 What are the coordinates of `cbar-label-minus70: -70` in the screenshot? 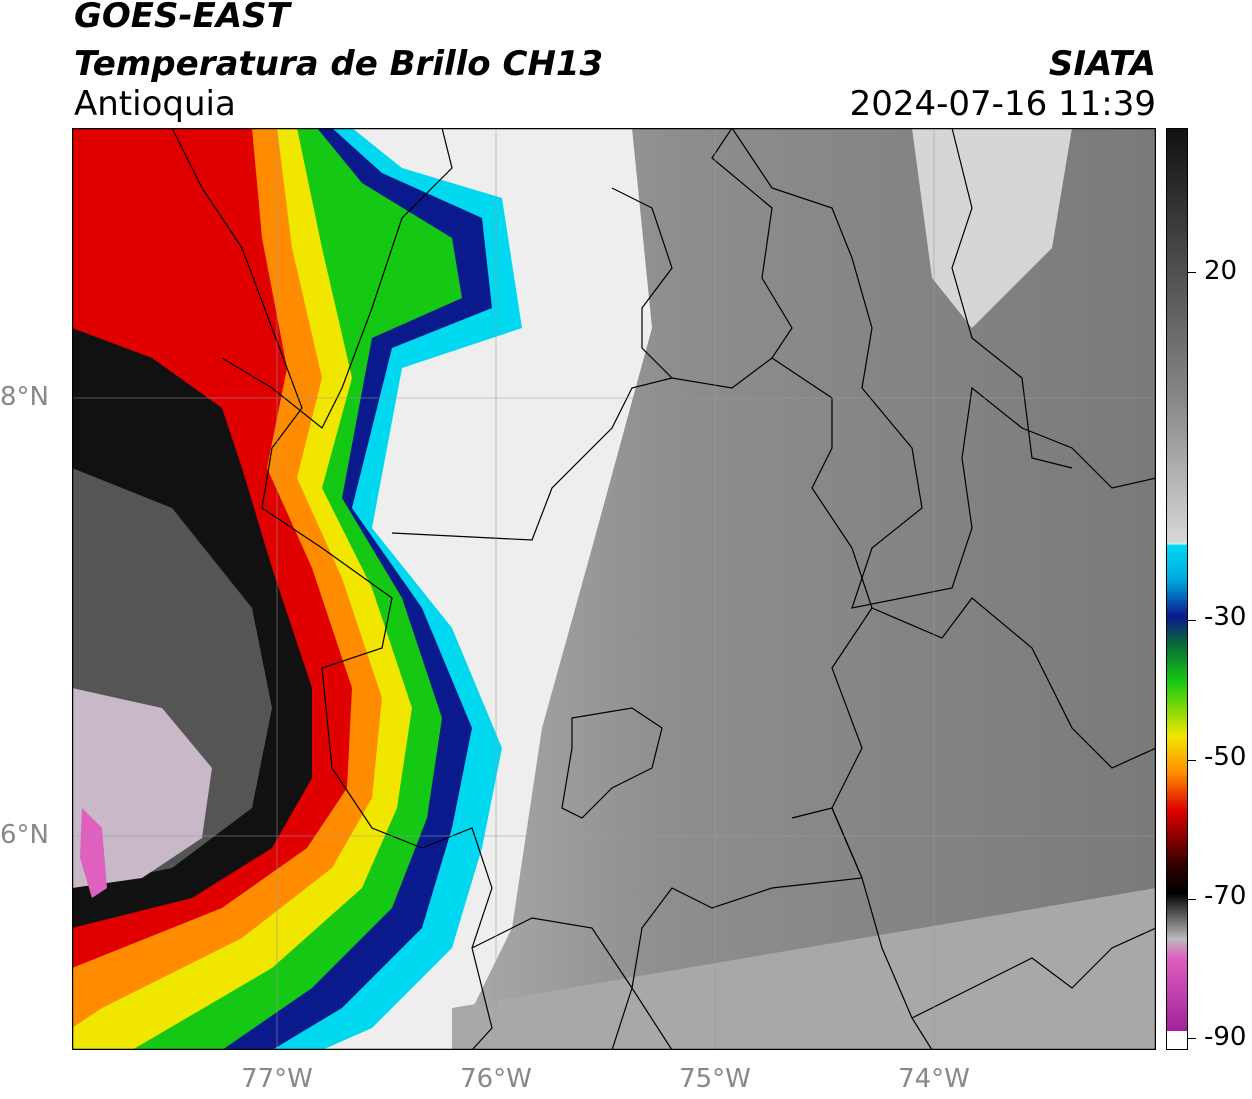 It's located at (1225, 896).